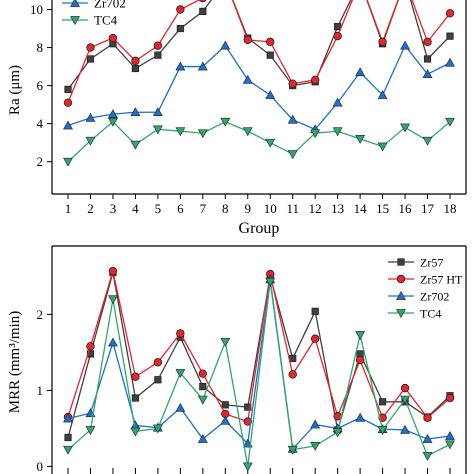 This screenshot has height=474, width=474. Describe the element at coordinates (401, 279) in the screenshot. I see `legend-marker-zr57-ht` at that location.